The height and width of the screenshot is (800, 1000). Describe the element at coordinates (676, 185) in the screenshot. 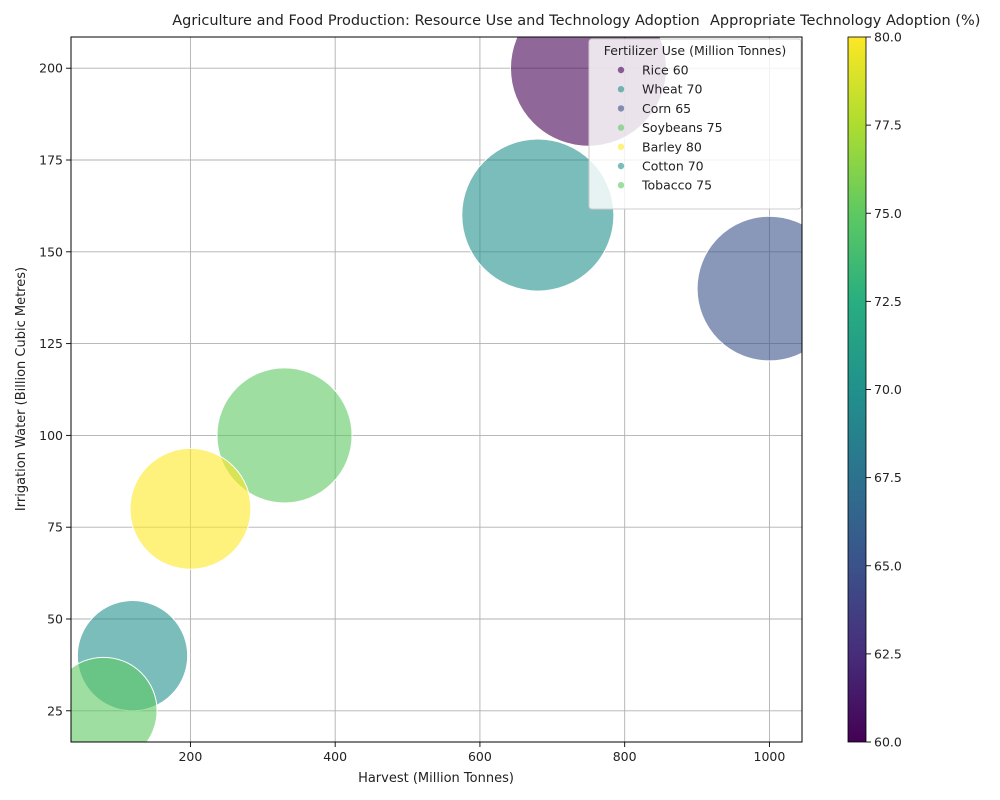

I see `legend-entry-label: Tobacco 75` at that location.